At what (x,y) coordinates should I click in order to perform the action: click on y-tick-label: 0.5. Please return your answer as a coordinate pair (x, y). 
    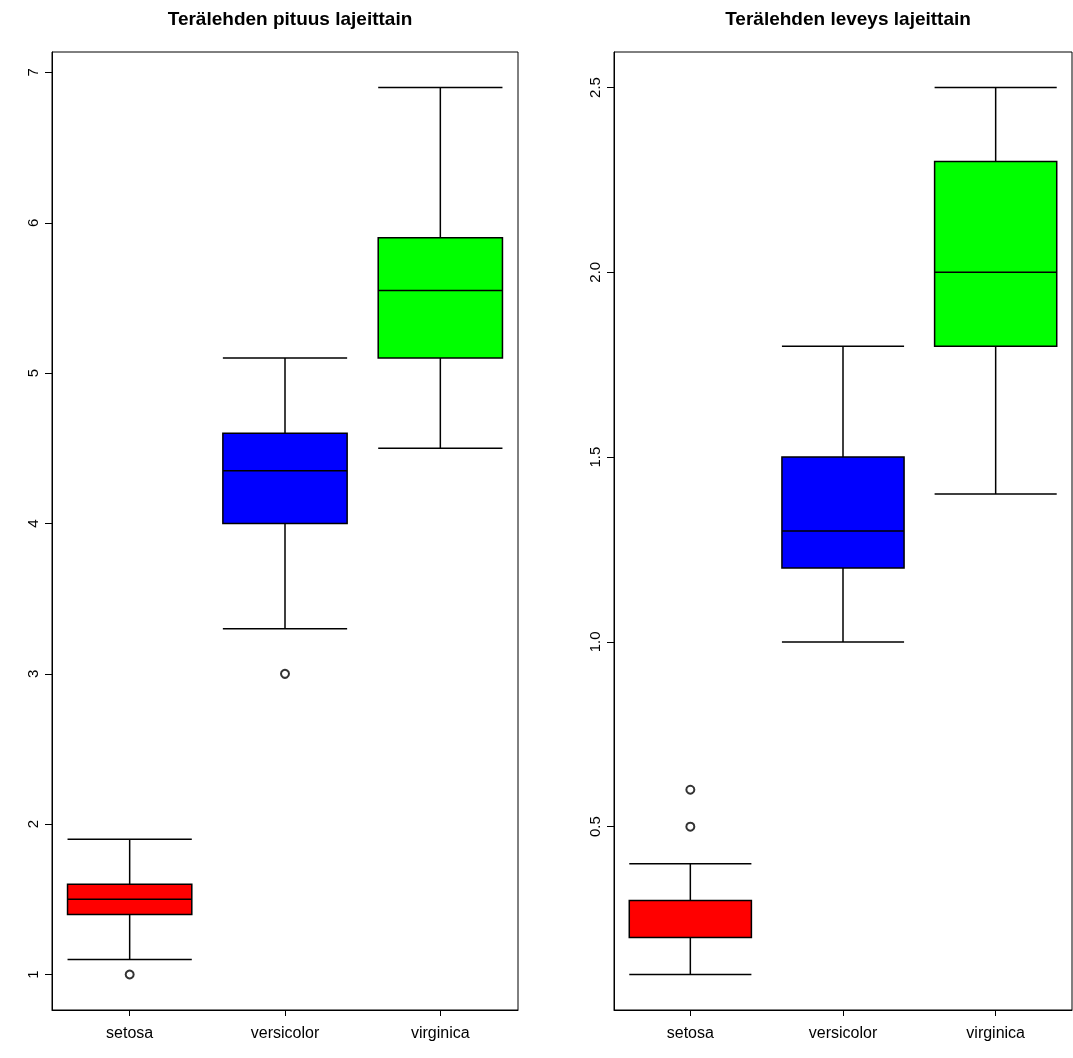
    Looking at the image, I should click on (594, 827).